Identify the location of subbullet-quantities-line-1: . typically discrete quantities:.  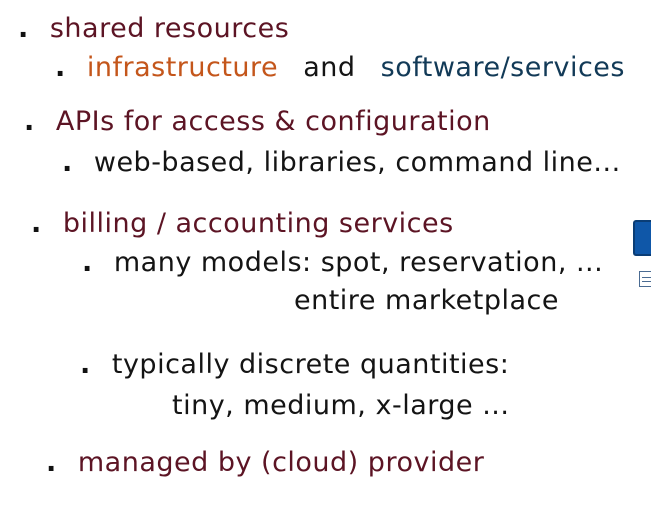
(294, 364).